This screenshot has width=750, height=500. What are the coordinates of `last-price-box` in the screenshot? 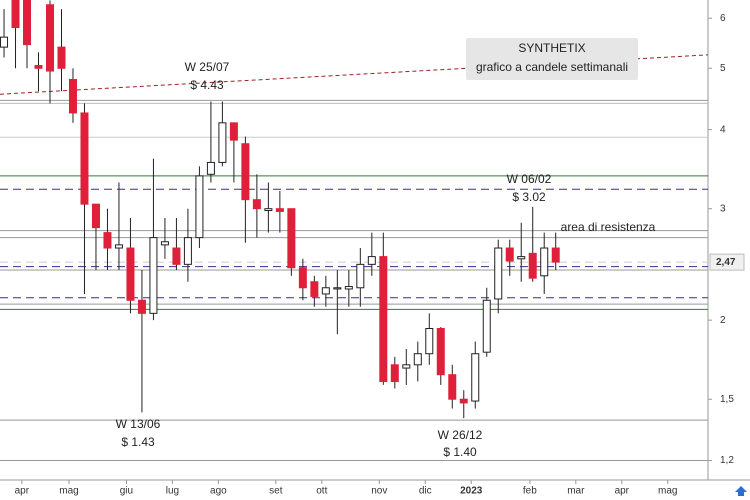 It's located at (727, 262).